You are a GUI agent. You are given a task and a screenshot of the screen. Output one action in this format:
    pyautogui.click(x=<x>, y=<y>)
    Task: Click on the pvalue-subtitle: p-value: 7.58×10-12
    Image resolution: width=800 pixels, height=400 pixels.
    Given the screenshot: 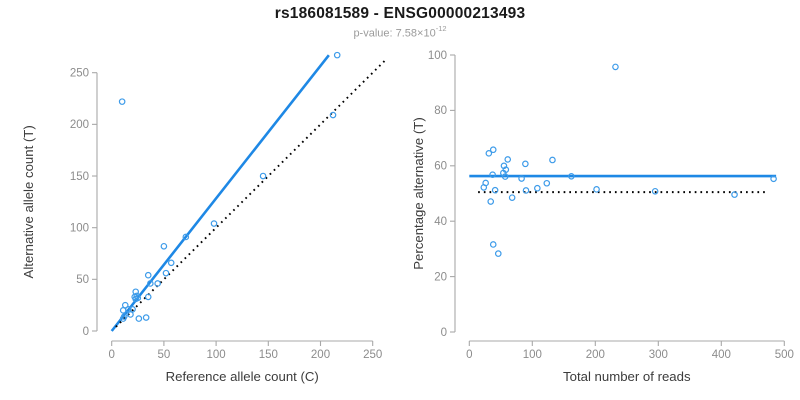 What is the action you would take?
    pyautogui.click(x=400, y=32)
    